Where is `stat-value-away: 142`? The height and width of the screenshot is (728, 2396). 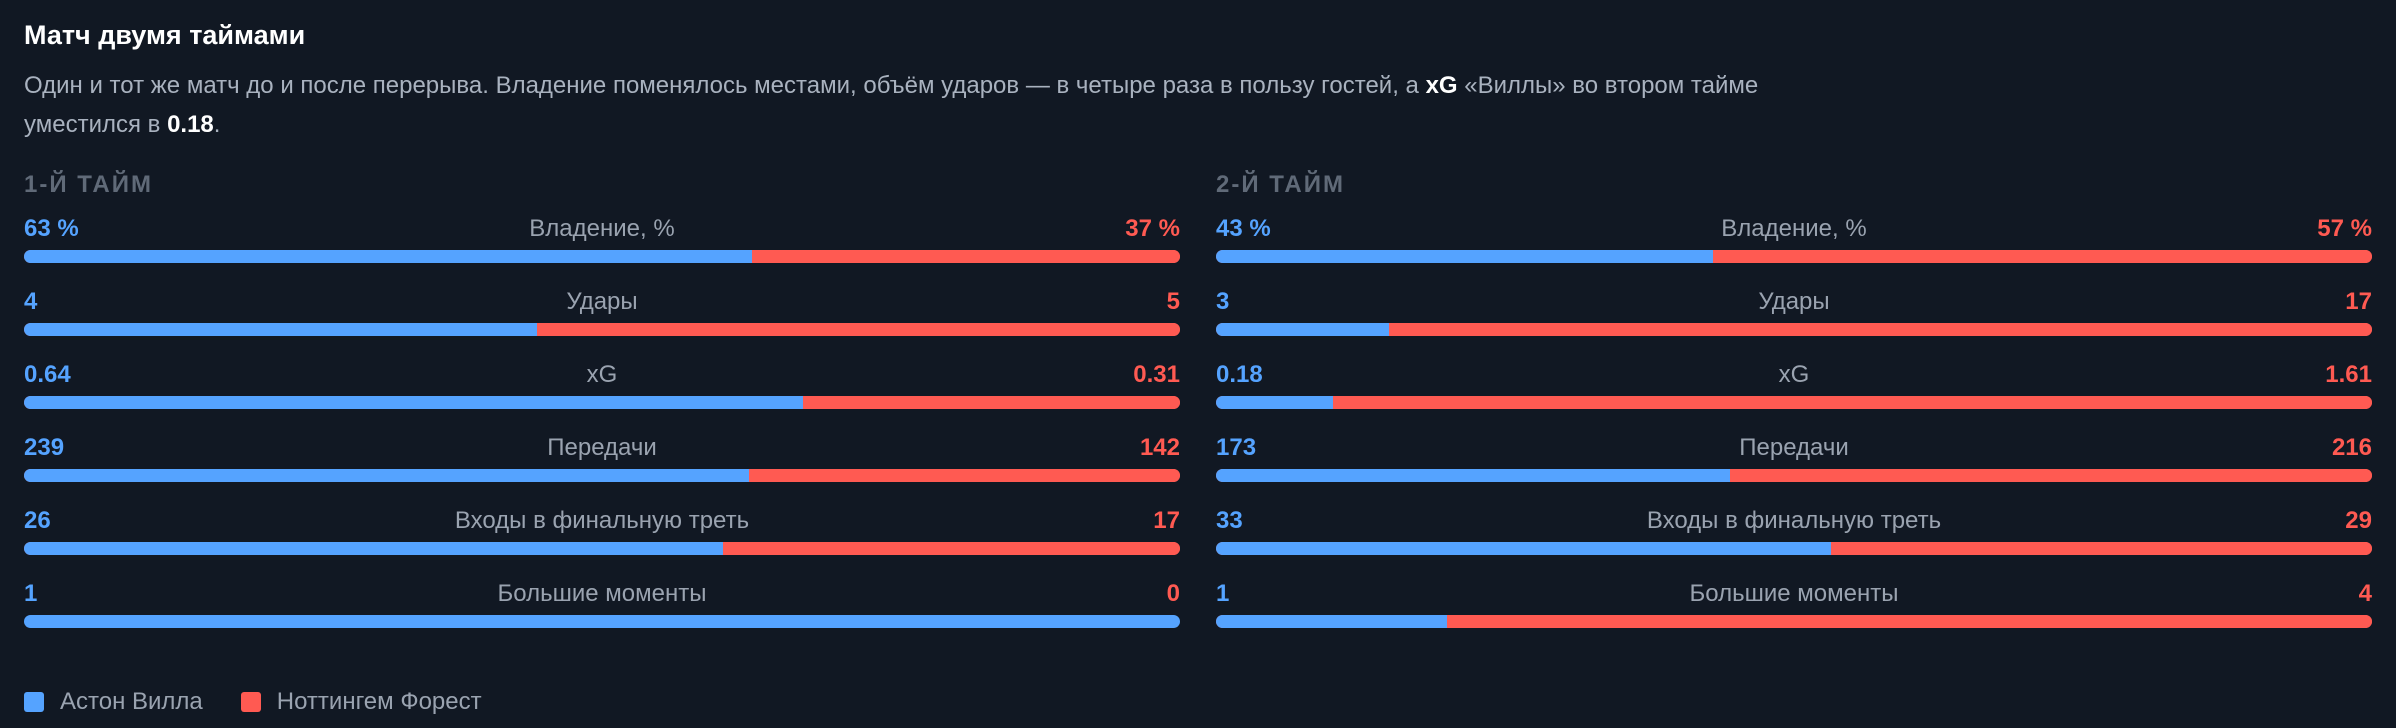 stat-value-away: 142 is located at coordinates (1159, 447).